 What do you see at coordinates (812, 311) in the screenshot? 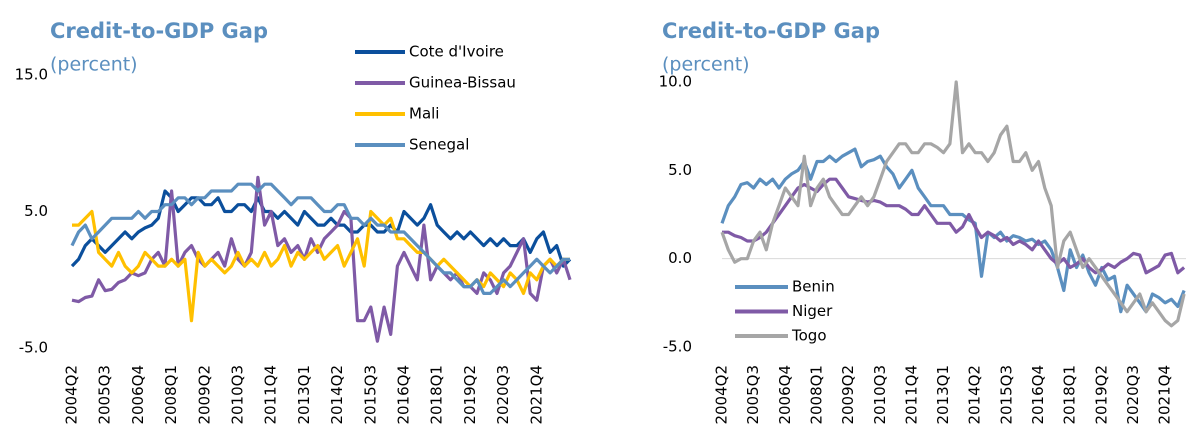
I see `legend-label: Niger` at bounding box center [812, 311].